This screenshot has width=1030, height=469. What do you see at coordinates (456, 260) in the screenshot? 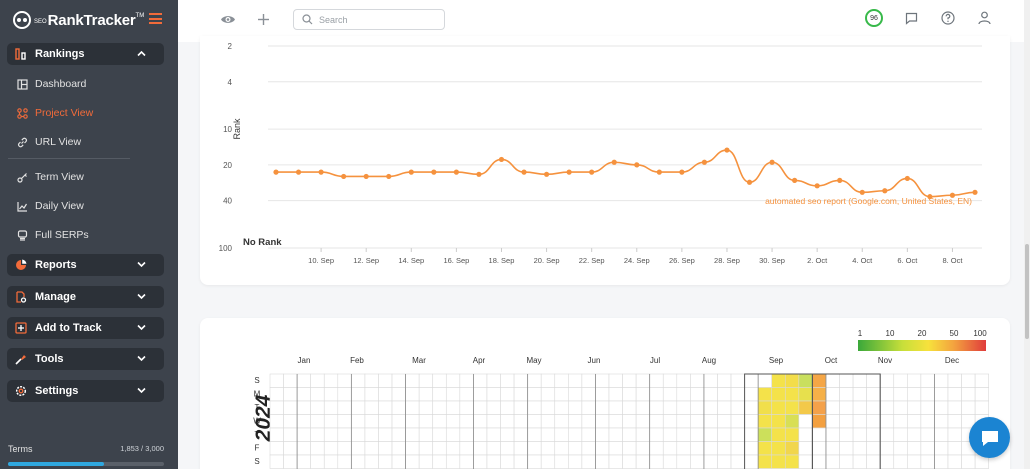
I see `x-tick-label: 16. Sep` at bounding box center [456, 260].